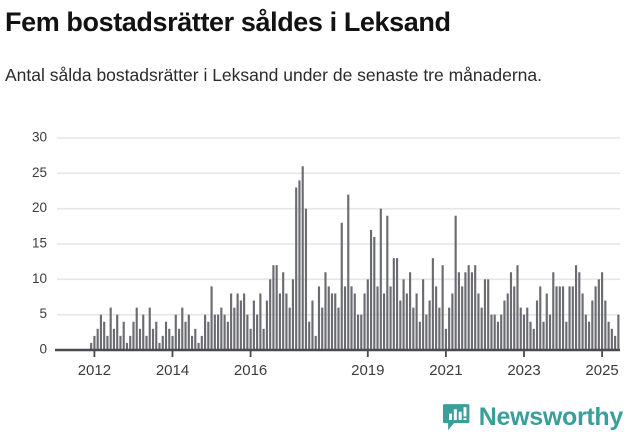 The height and width of the screenshot is (439, 631). I want to click on y-axis-tick-label: 20, so click(39, 207).